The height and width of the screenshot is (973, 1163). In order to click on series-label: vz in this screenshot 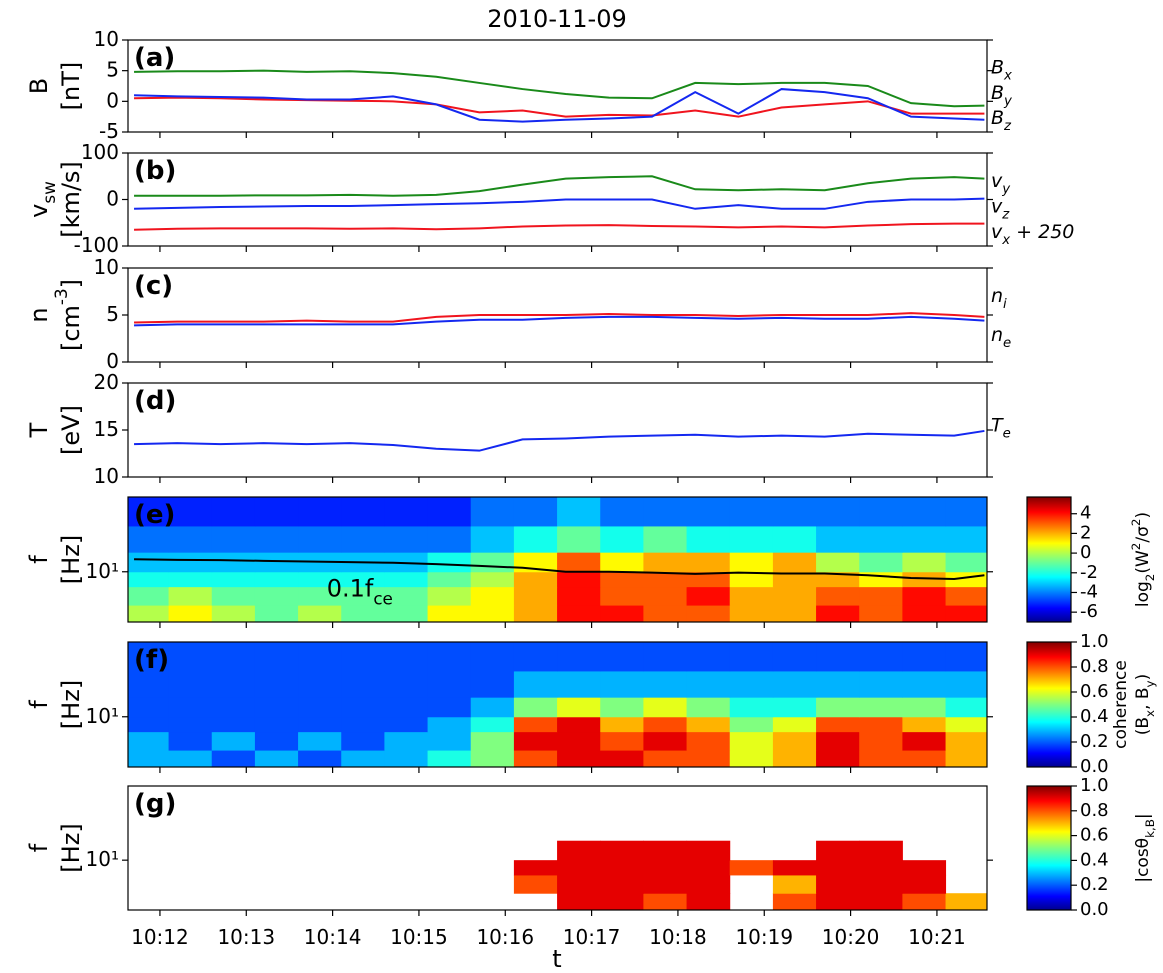, I will do `click(1000, 208)`.